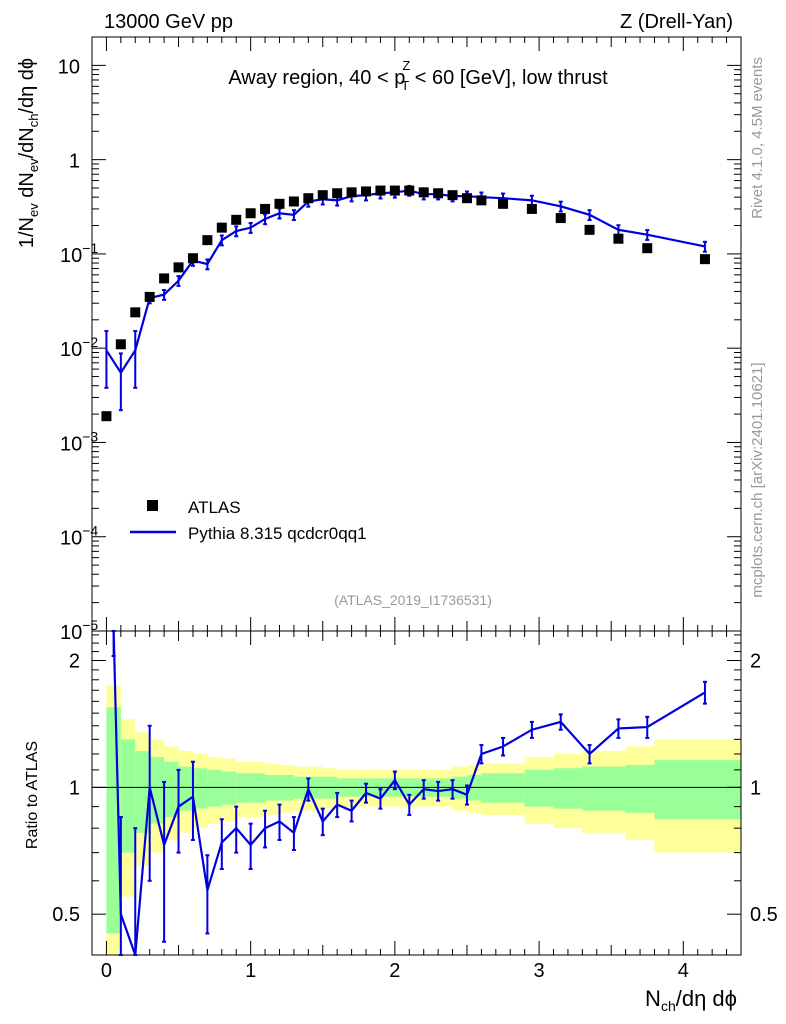 The width and height of the screenshot is (786, 1024). I want to click on ratio-tick-label-left: 2, so click(74, 662).